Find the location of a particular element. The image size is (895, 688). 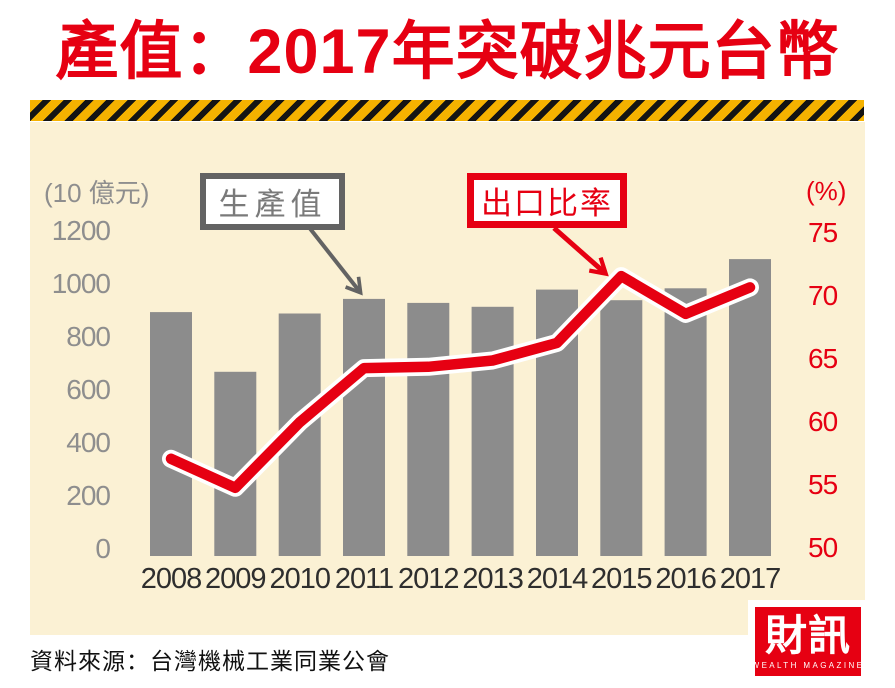

svg-text: 2015 is located at coordinates (621, 579).